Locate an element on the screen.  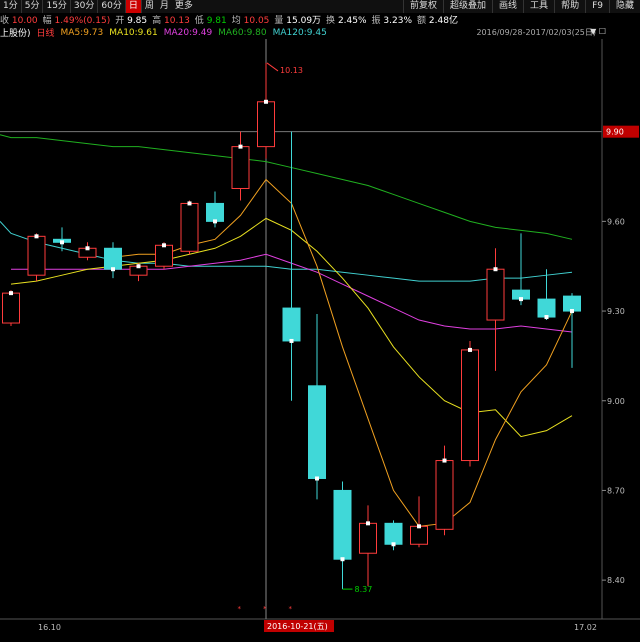
period-label: 日线 is located at coordinates (45, 34).